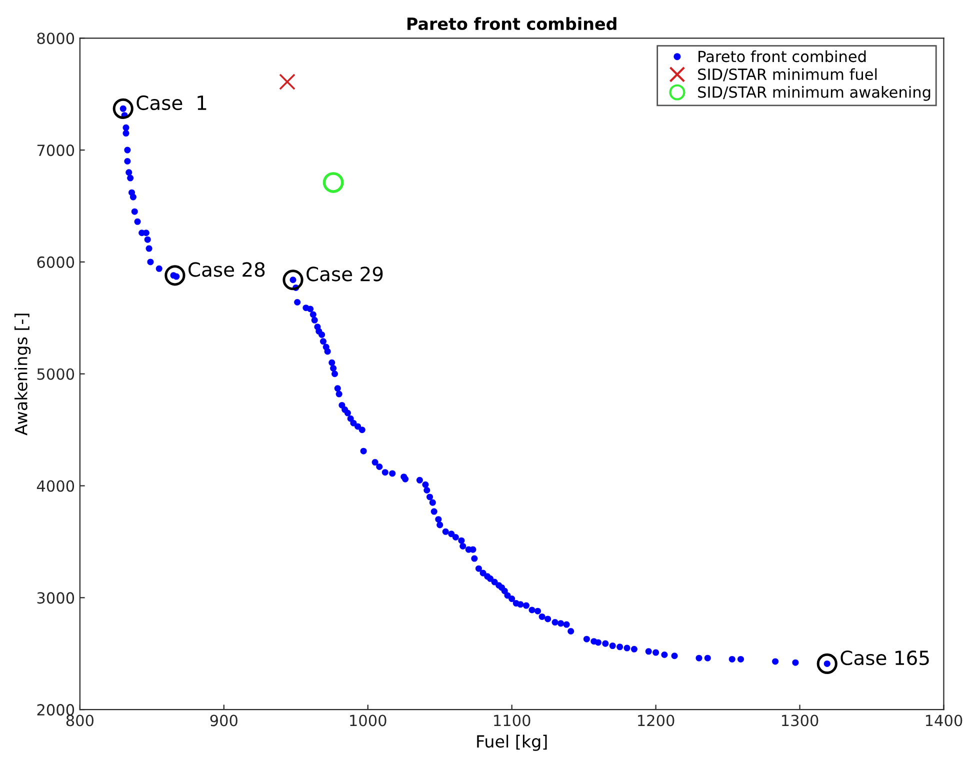 This screenshot has height=763, width=963. I want to click on x-tick-label: 1200, so click(656, 720).